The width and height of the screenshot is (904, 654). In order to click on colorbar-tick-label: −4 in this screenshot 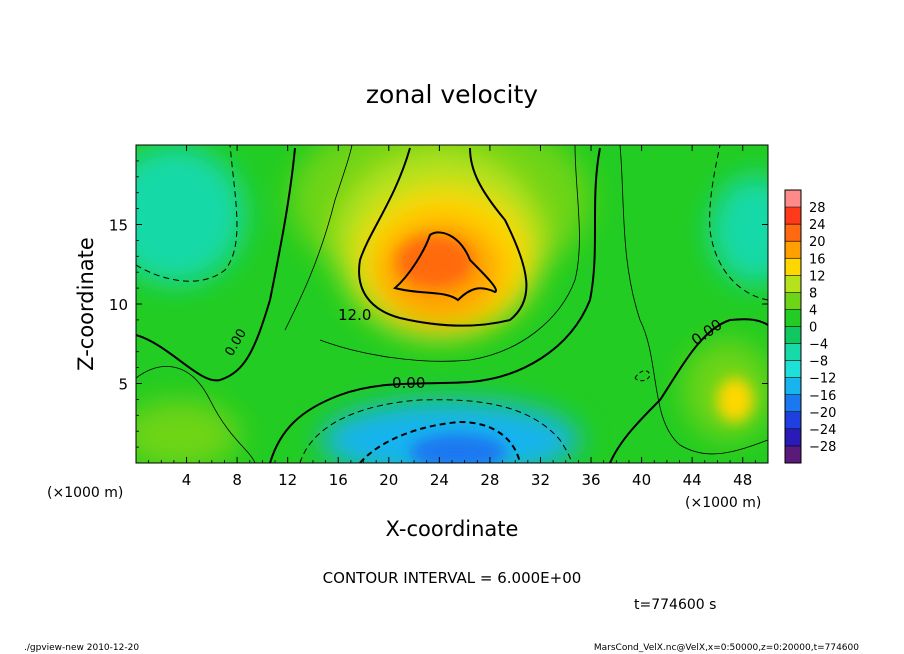, I will do `click(818, 345)`.